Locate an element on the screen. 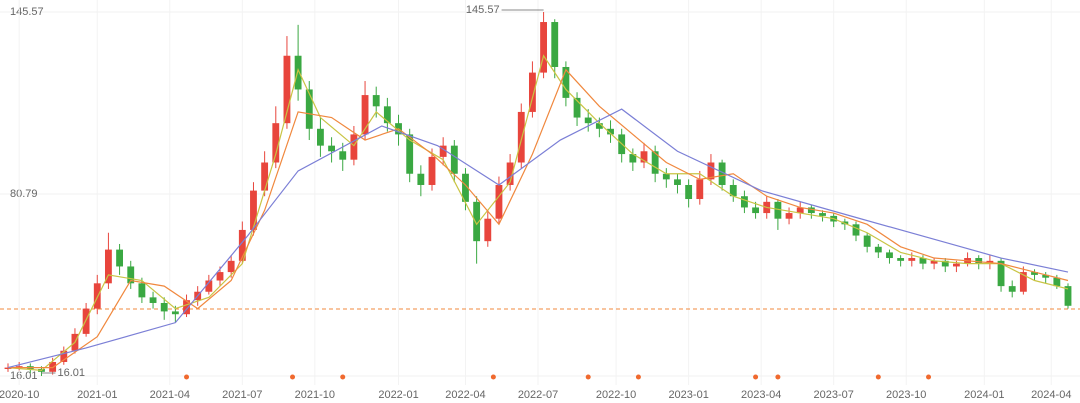 This screenshot has width=1080, height=403. x-tick-label: 2022-07 is located at coordinates (538, 395).